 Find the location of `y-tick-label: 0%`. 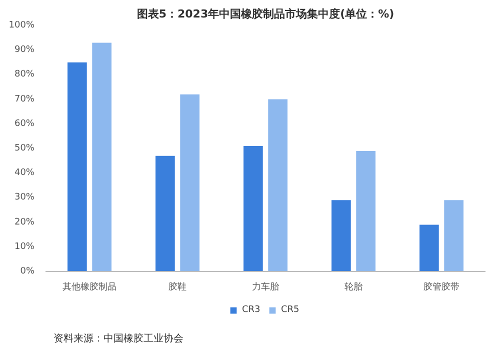

y-tick-label: 0% is located at coordinates (27, 271).